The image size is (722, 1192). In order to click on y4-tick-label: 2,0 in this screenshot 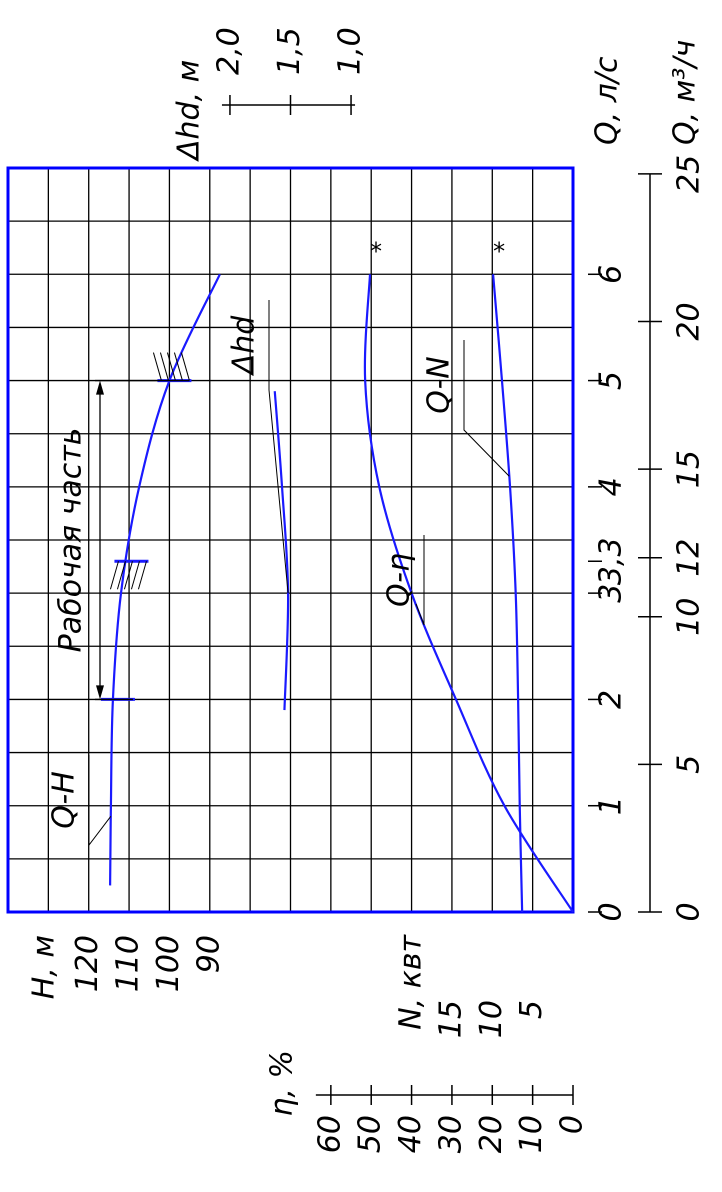, I will do `click(228, 51)`.